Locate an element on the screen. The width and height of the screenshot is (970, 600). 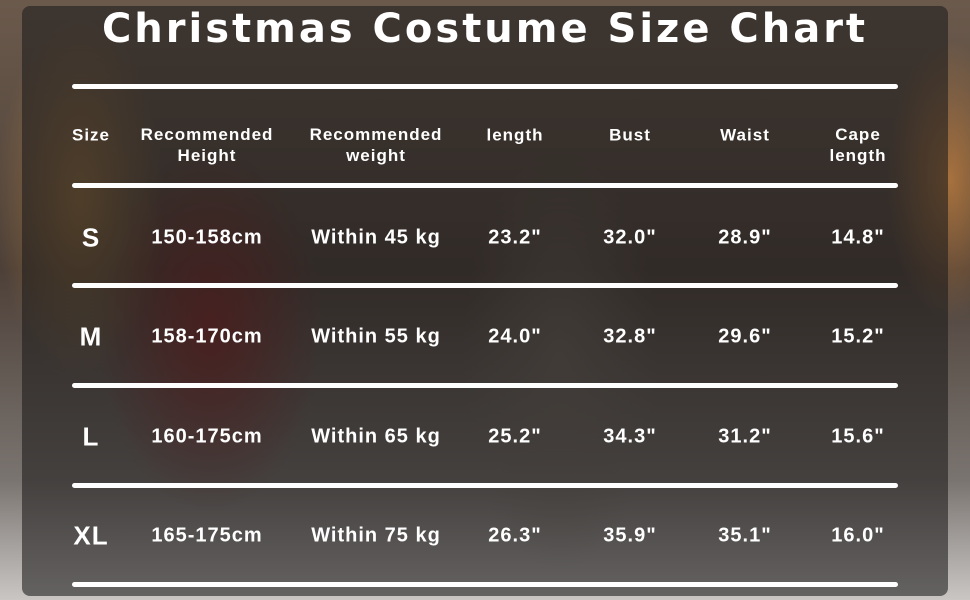
table-cell: 29.6" is located at coordinates (745, 336).